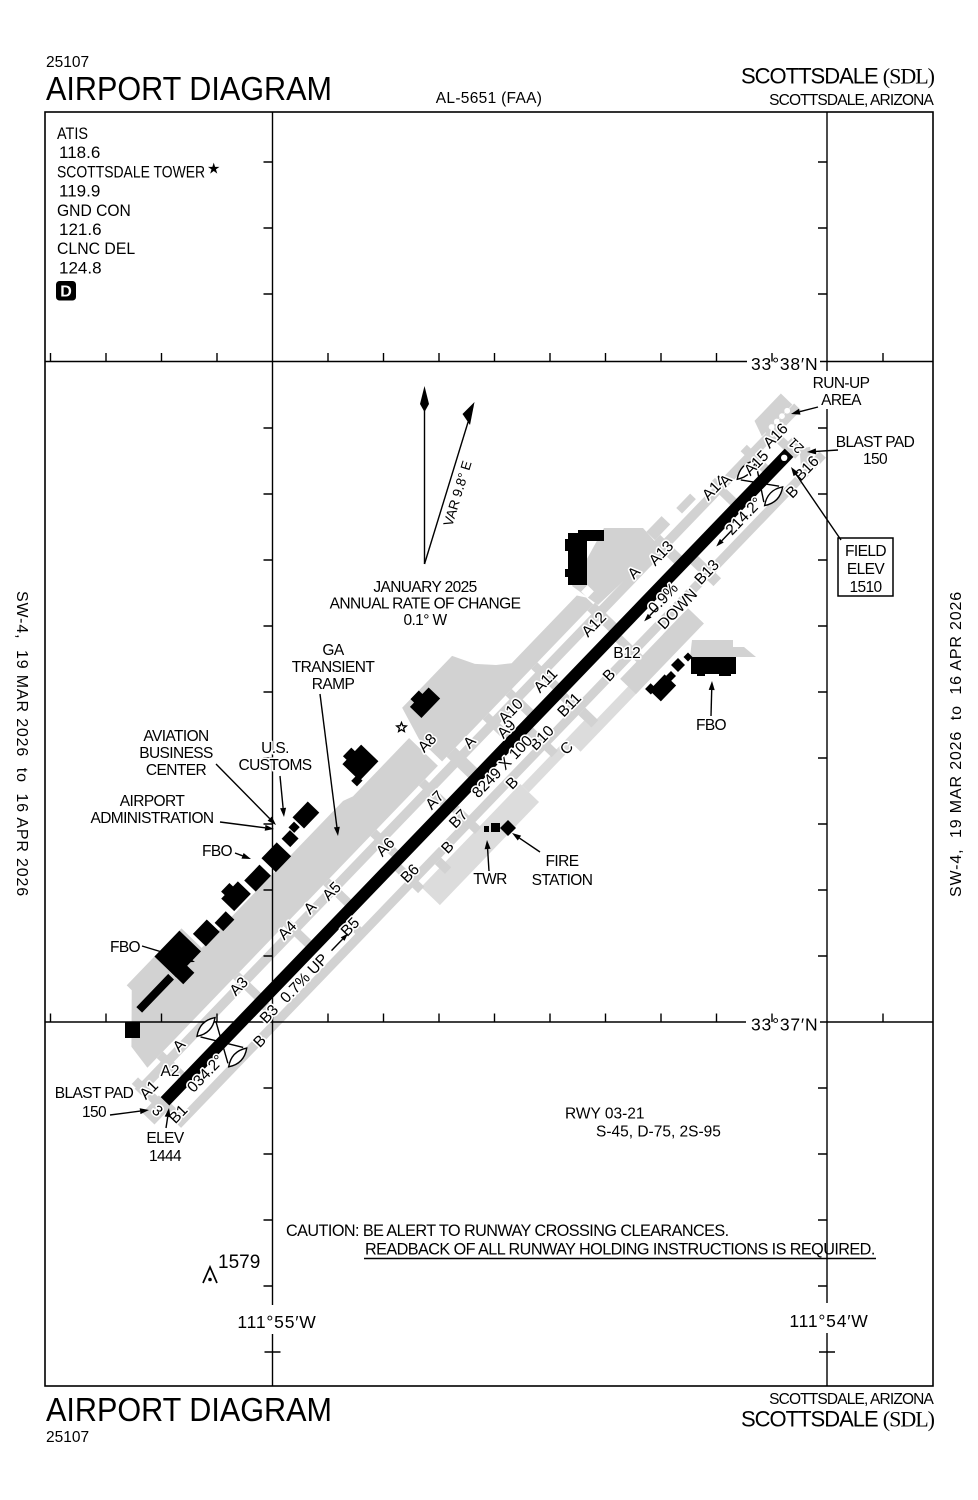 The image size is (978, 1500). I want to click on svg-text: GND CON, so click(94, 210).